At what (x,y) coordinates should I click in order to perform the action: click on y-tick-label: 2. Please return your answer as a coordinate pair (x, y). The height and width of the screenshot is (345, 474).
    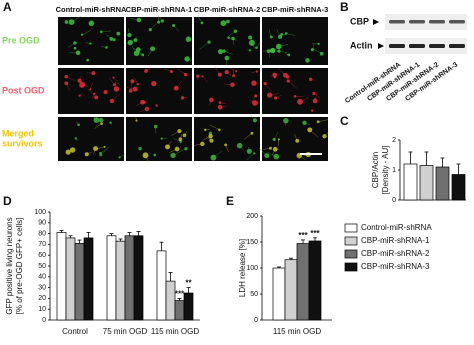
    Looking at the image, I should click on (394, 140).